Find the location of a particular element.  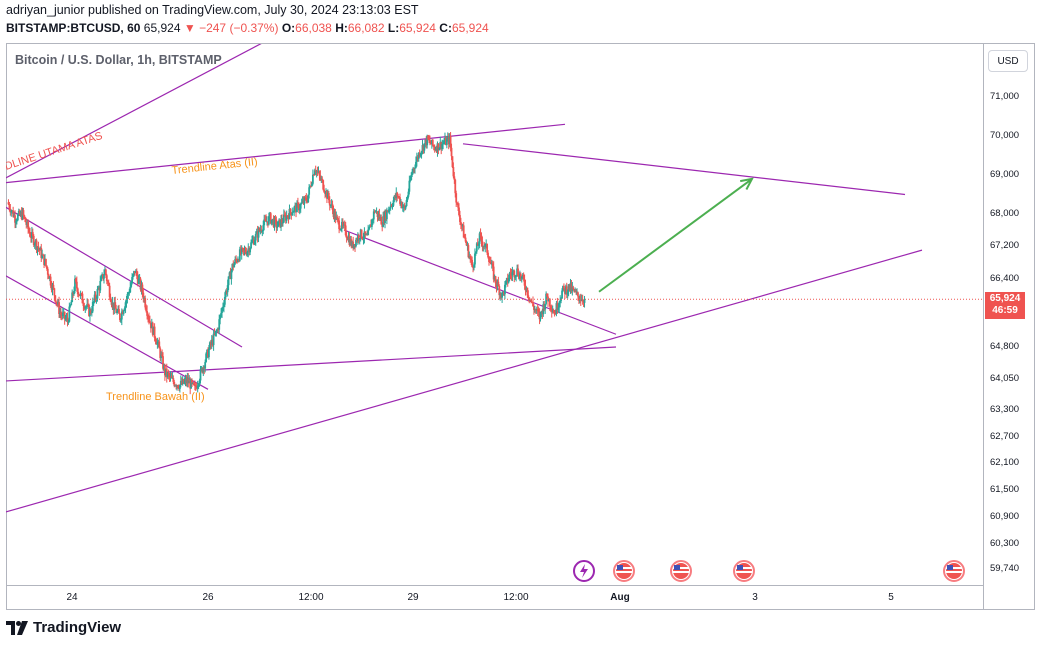

close-value: 65,924 is located at coordinates (470, 28).